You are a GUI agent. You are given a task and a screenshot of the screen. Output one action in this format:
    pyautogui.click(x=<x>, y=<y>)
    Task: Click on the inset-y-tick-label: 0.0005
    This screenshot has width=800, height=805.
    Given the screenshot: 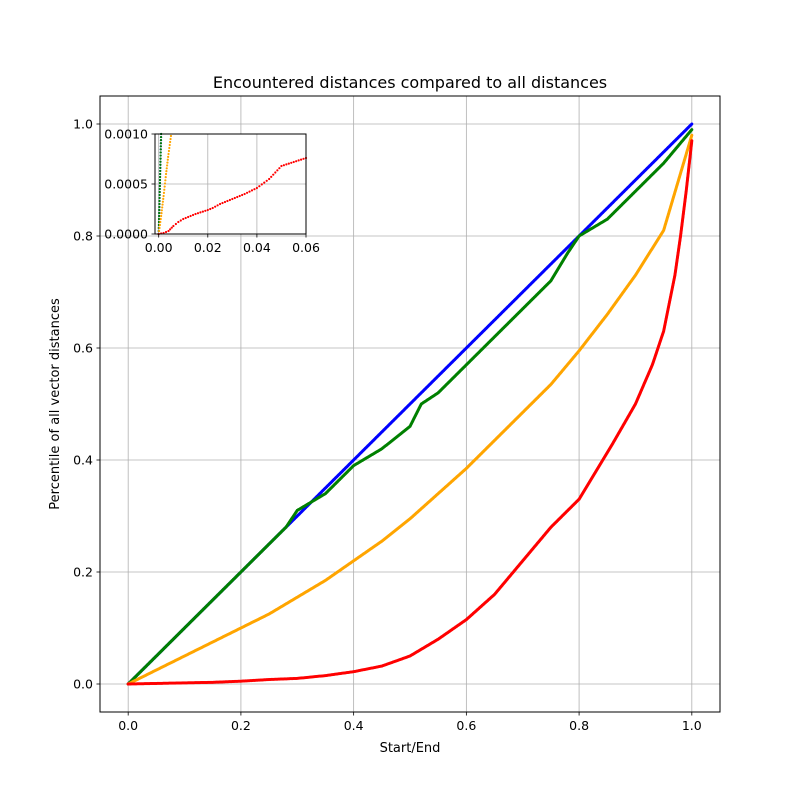 What is the action you would take?
    pyautogui.click(x=126, y=184)
    